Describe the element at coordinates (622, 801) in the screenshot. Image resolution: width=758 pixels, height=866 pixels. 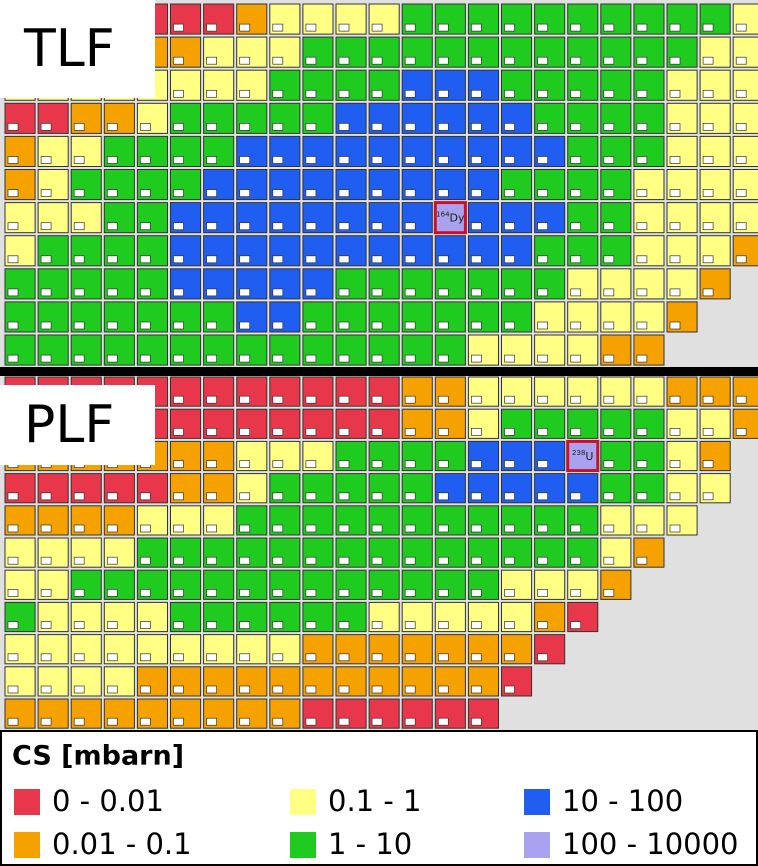
I see `legend-label: 10 - 100` at that location.